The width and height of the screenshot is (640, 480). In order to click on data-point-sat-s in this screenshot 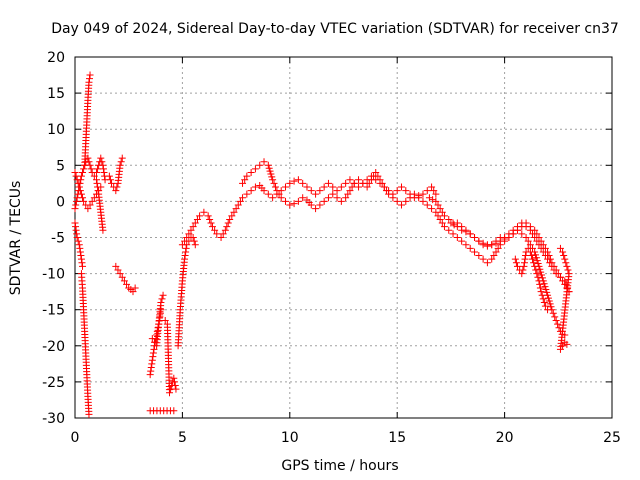, I will do `click(566, 263)`.